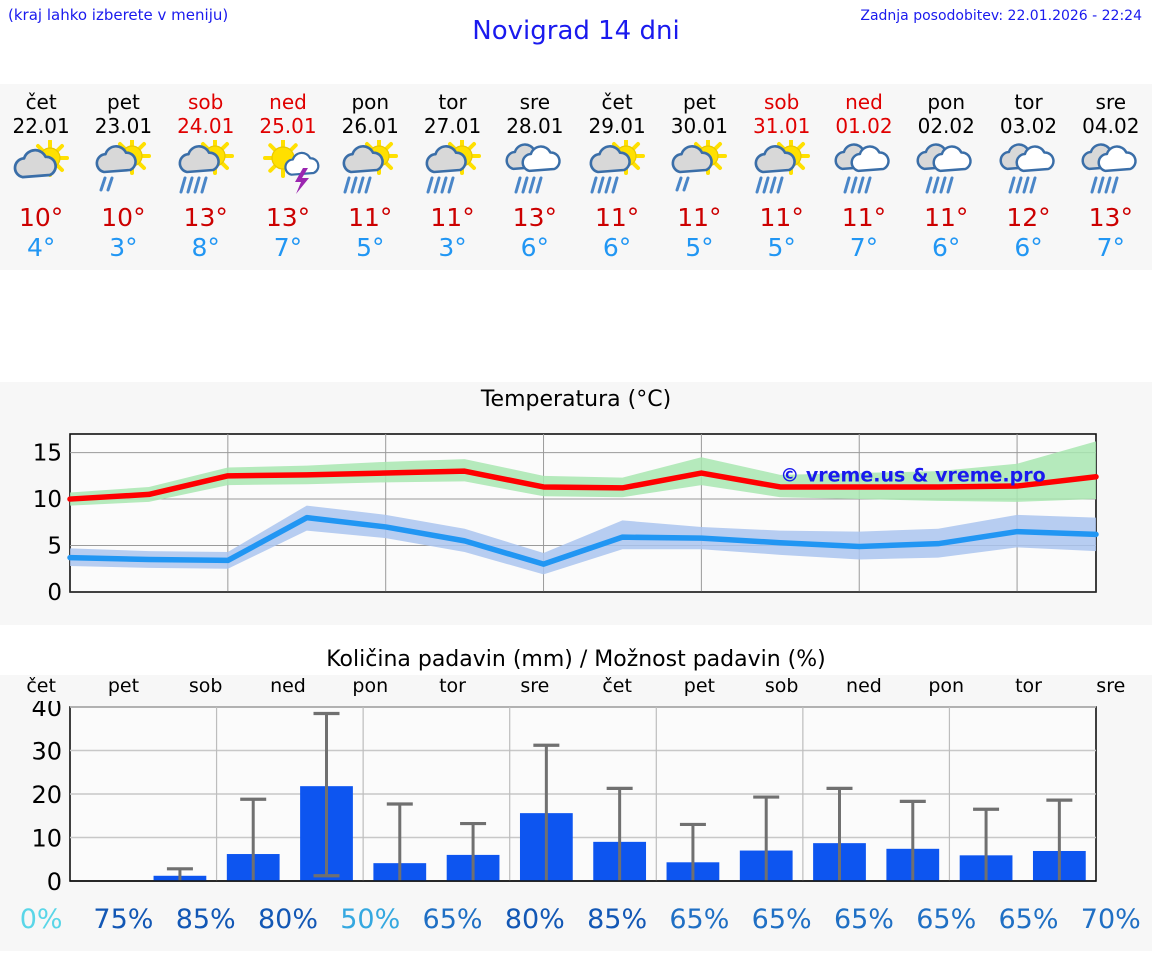 The height and width of the screenshot is (975, 1152). I want to click on day-column: sob 31.01 11° 5°, so click(782, 177).